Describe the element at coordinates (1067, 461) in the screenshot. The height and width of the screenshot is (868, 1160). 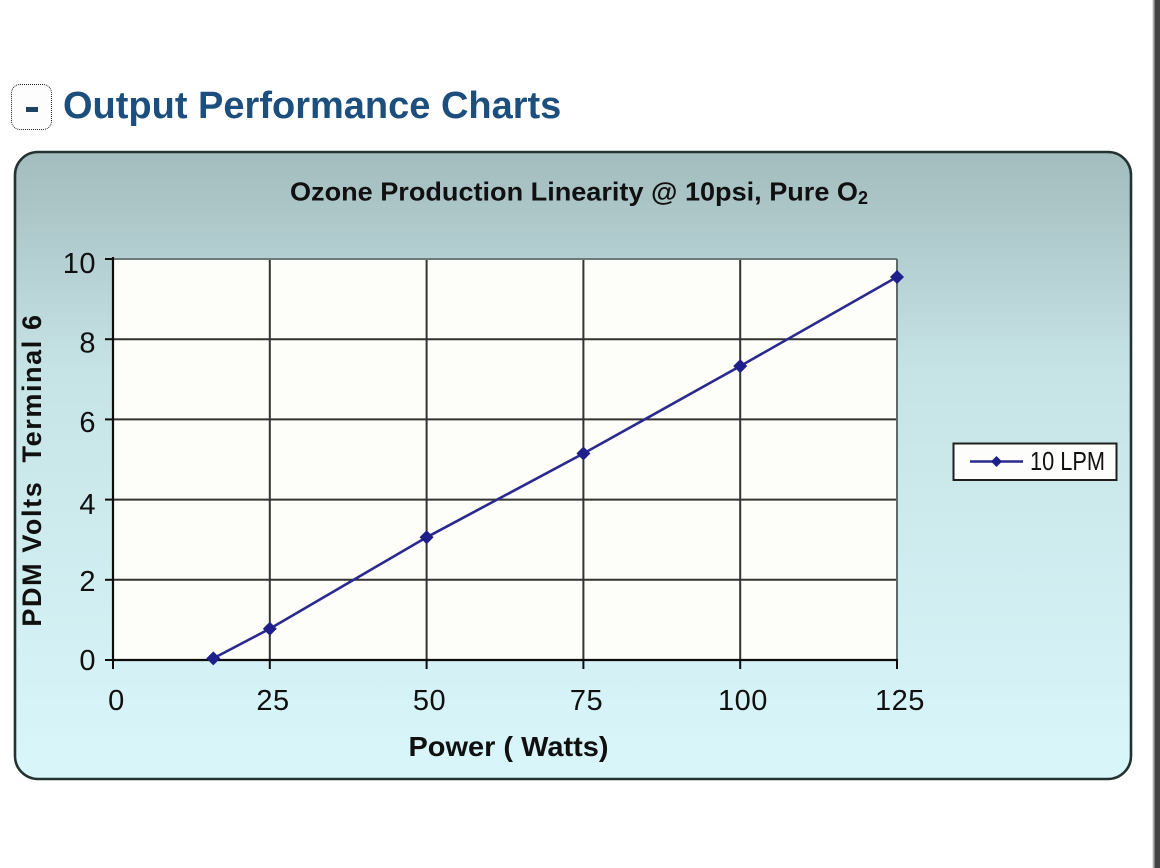
I see `svg-text: 10 LPM` at that location.